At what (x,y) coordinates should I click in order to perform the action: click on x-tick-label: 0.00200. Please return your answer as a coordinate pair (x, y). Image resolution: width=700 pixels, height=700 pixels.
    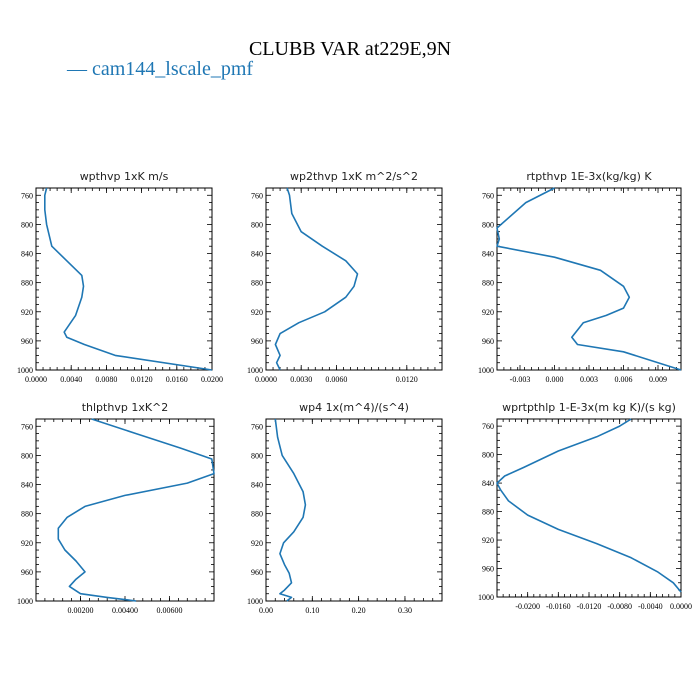
    Looking at the image, I should click on (81, 610).